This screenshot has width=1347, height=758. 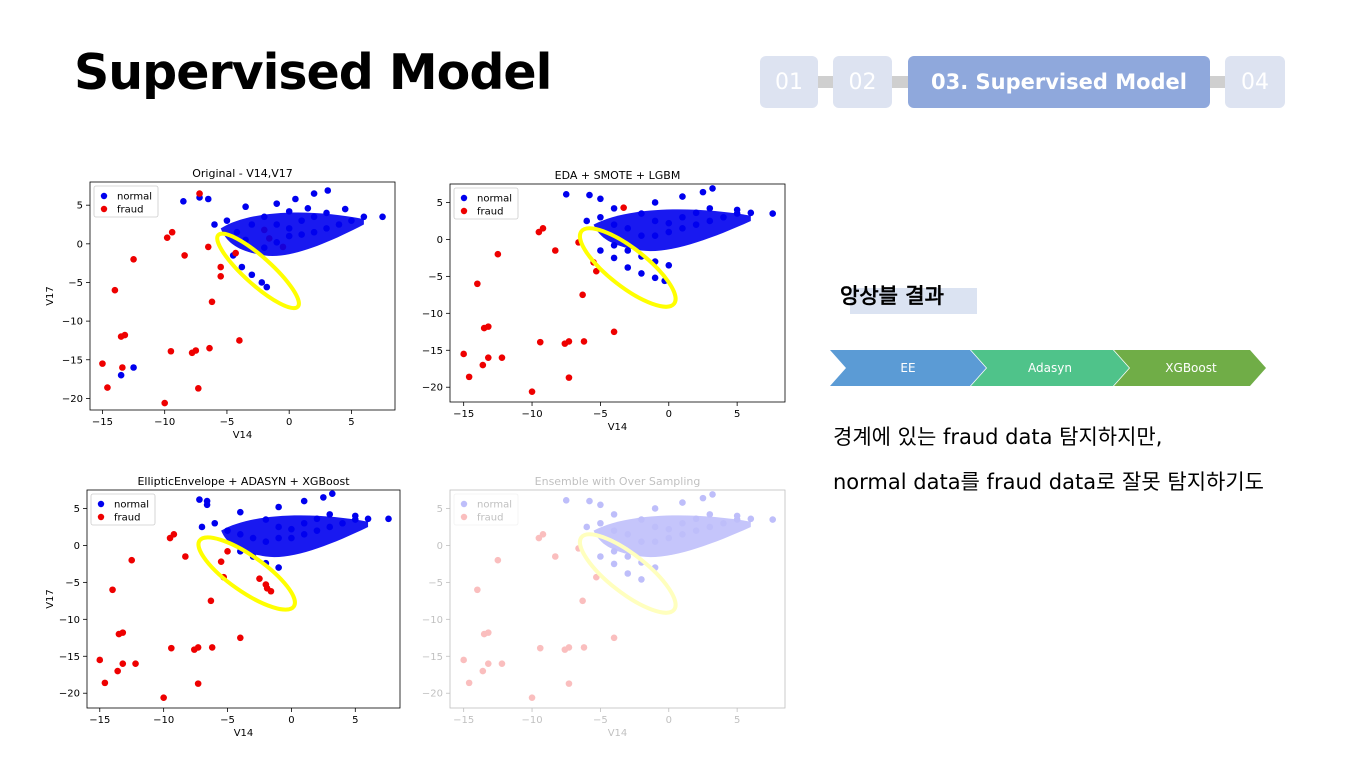 What do you see at coordinates (295, 536) in the screenshot?
I see `normal-cluster-mass` at bounding box center [295, 536].